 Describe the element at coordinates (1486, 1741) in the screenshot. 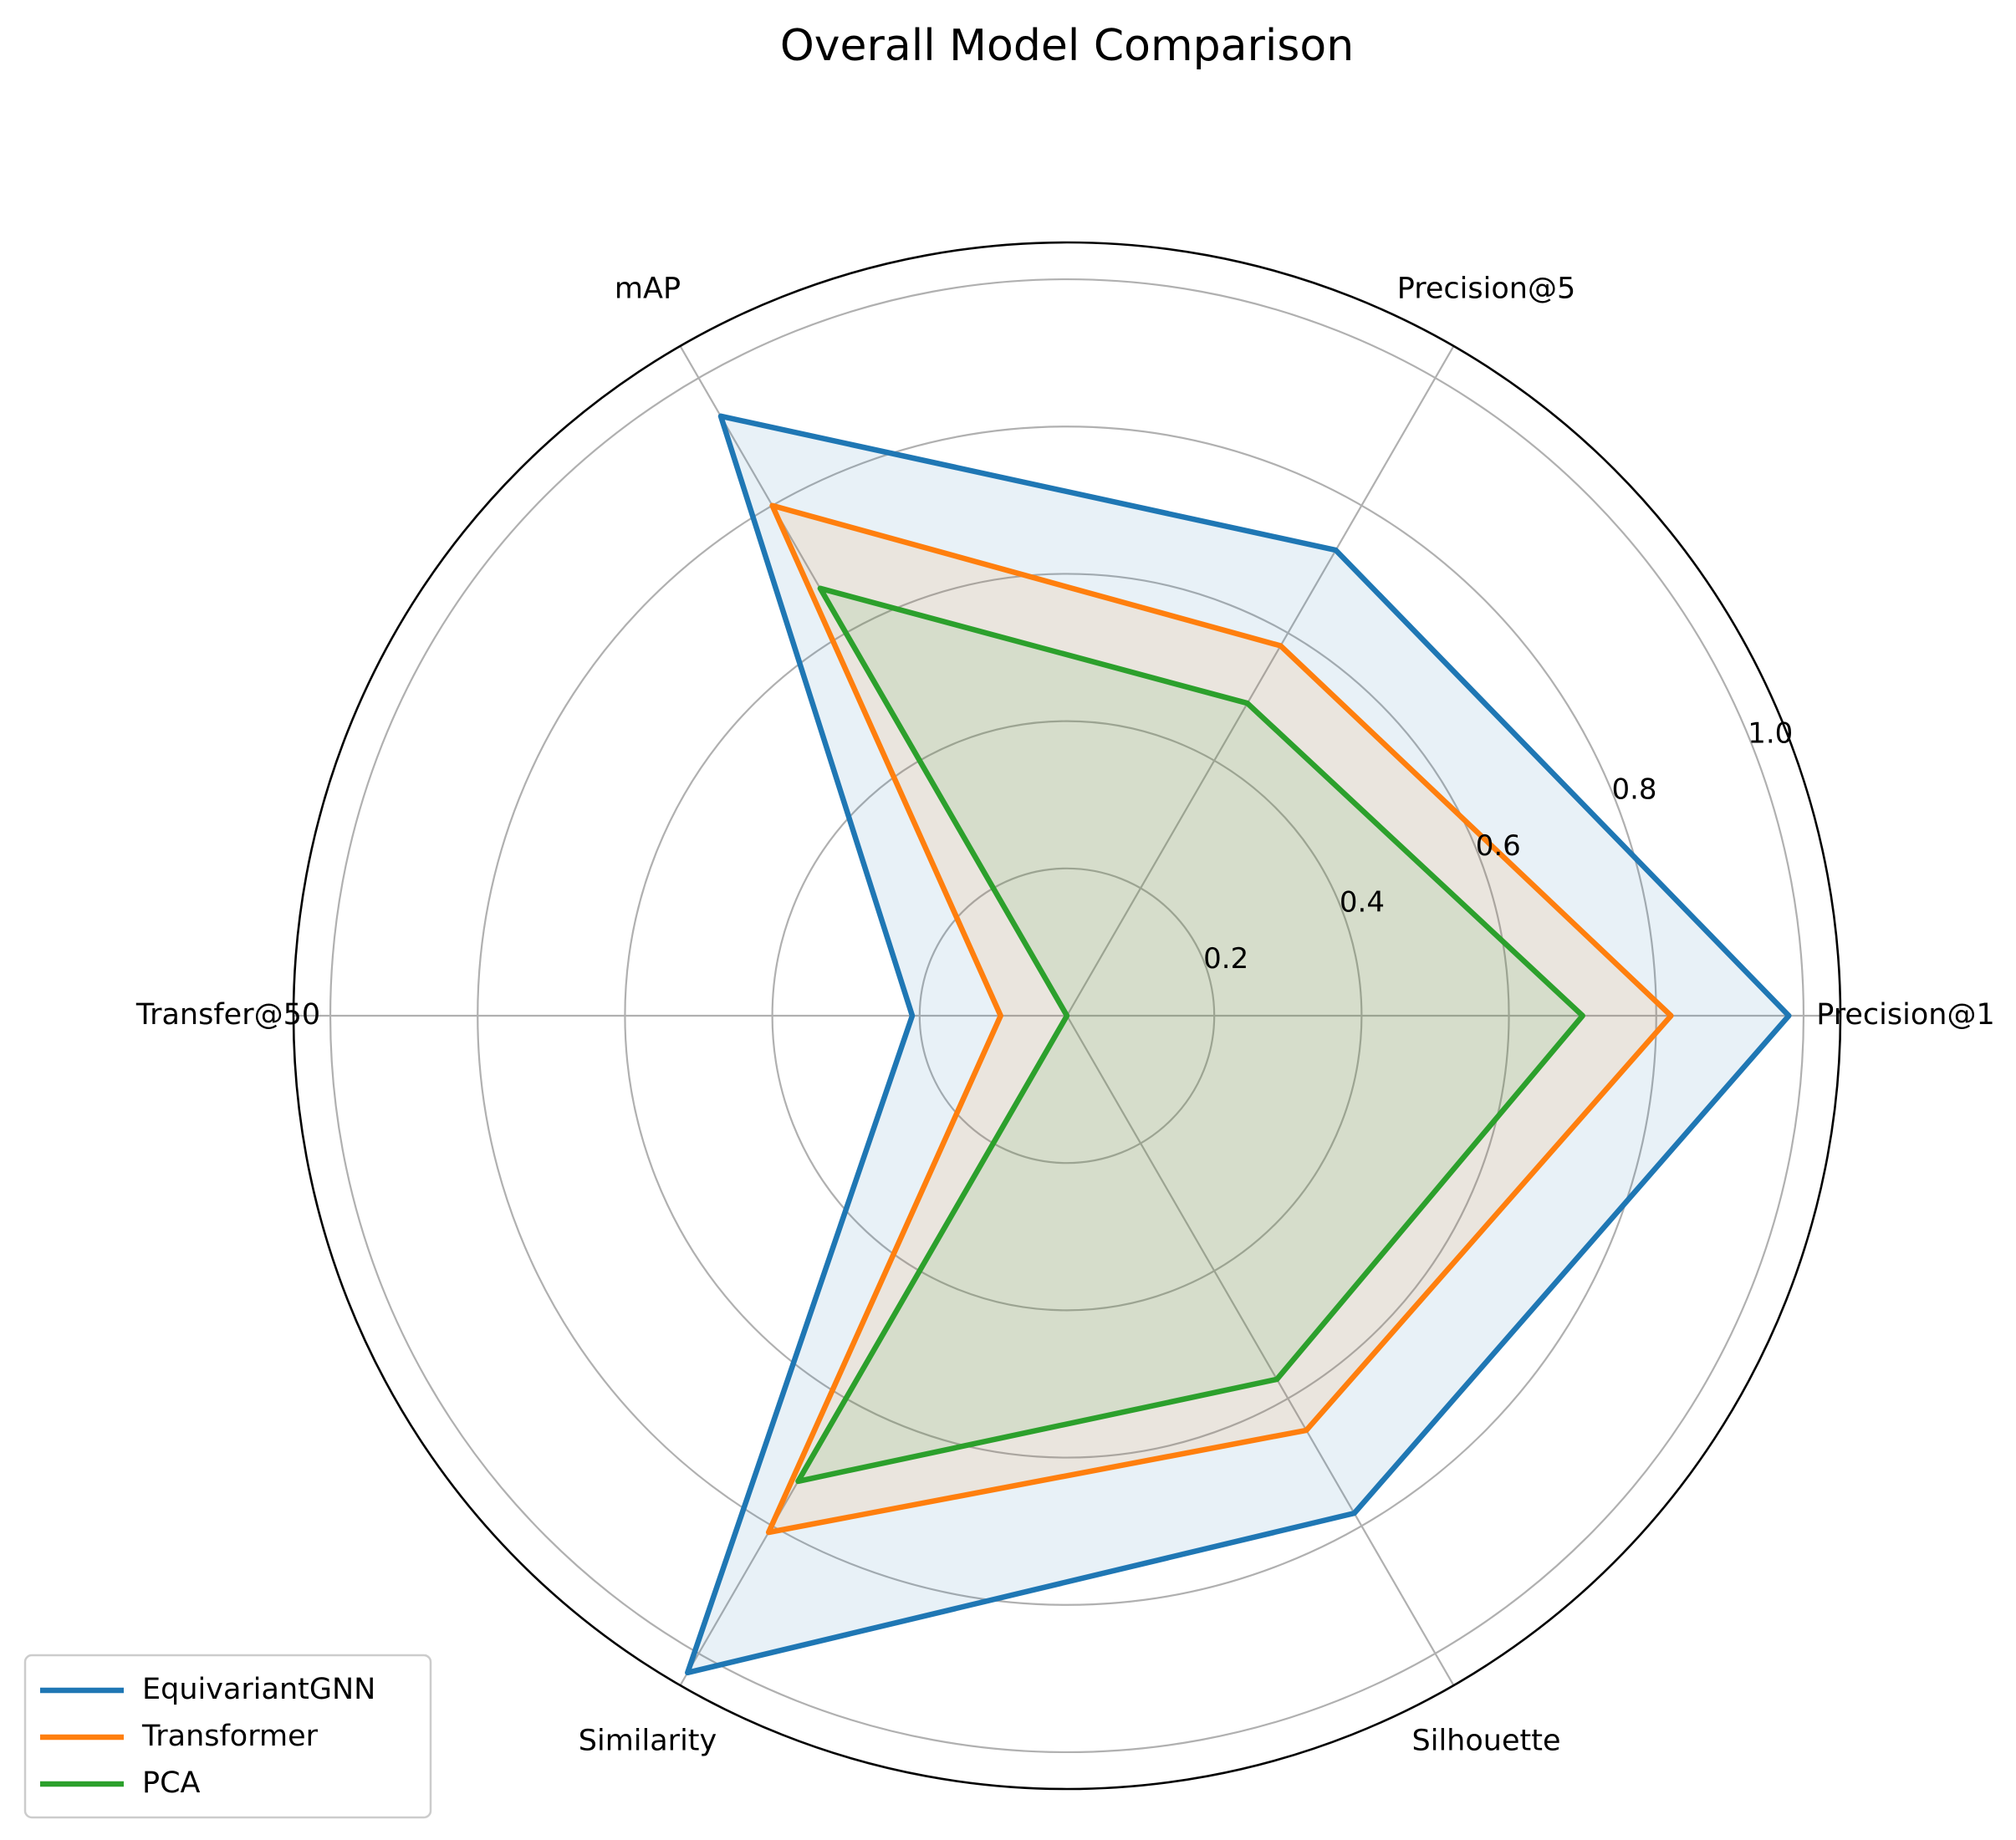

I see `category-label: Silhouette` at that location.